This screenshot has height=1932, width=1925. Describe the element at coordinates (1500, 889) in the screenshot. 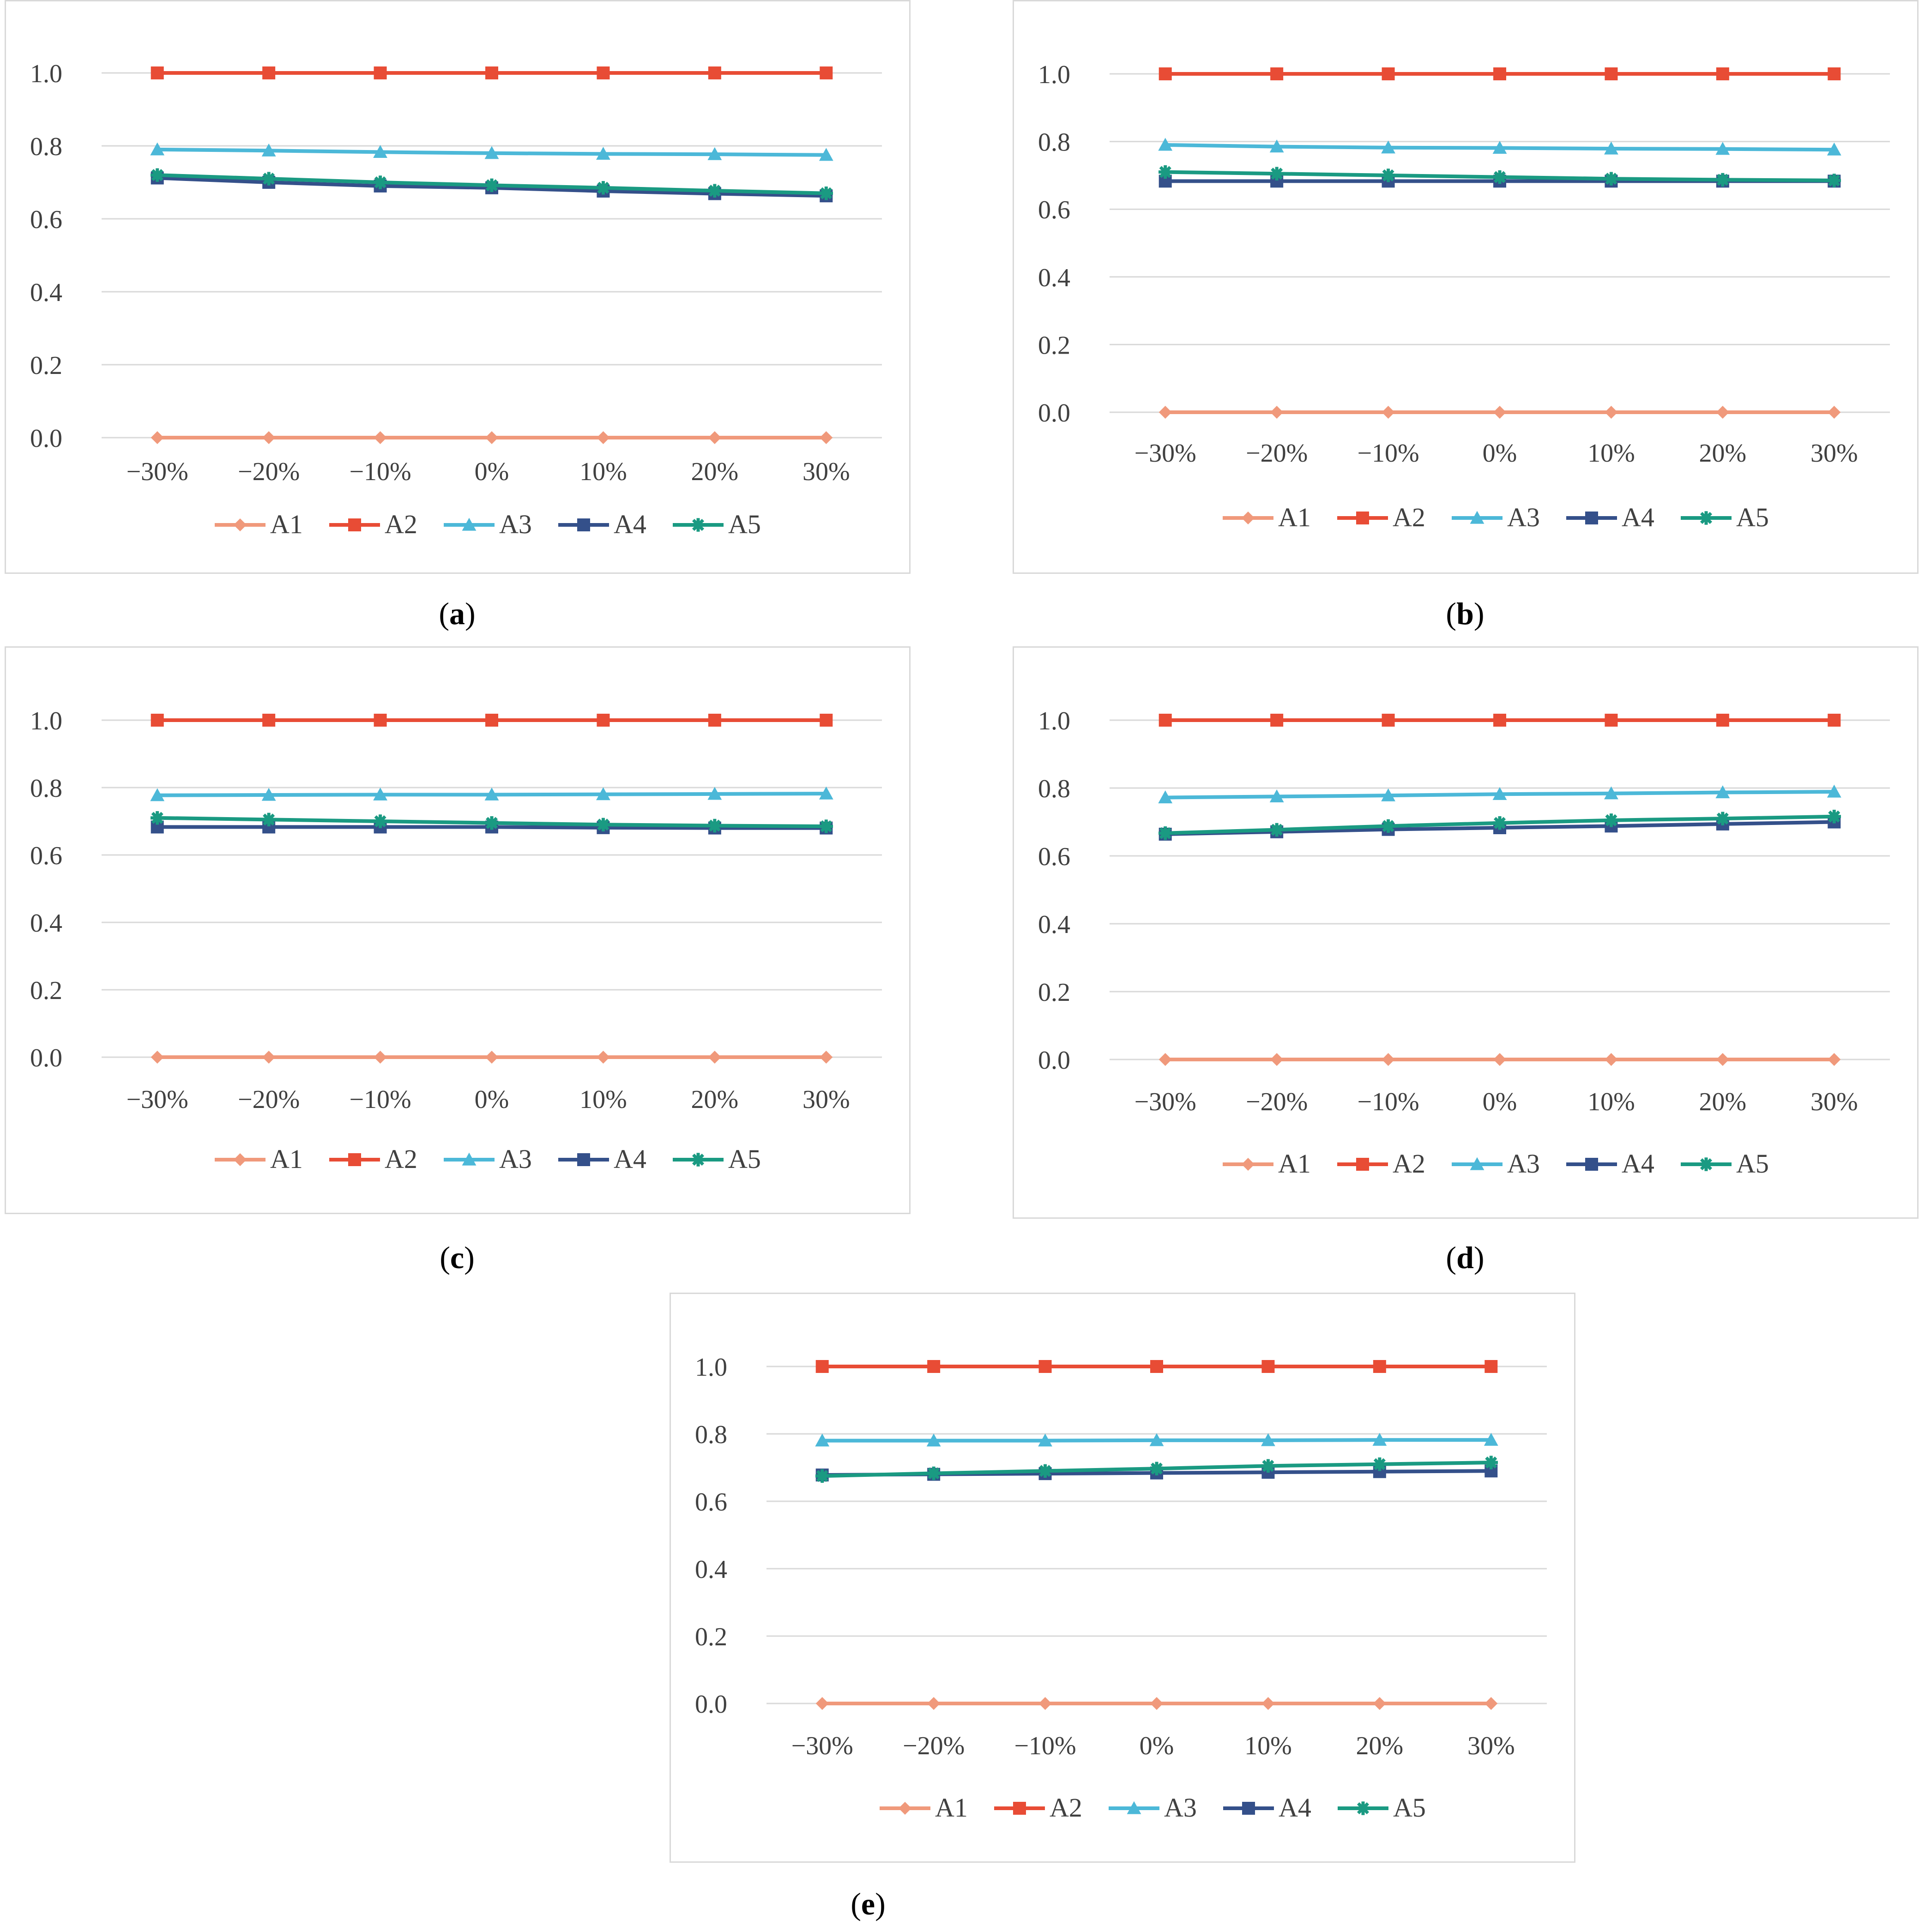

I see `gridlines` at that location.